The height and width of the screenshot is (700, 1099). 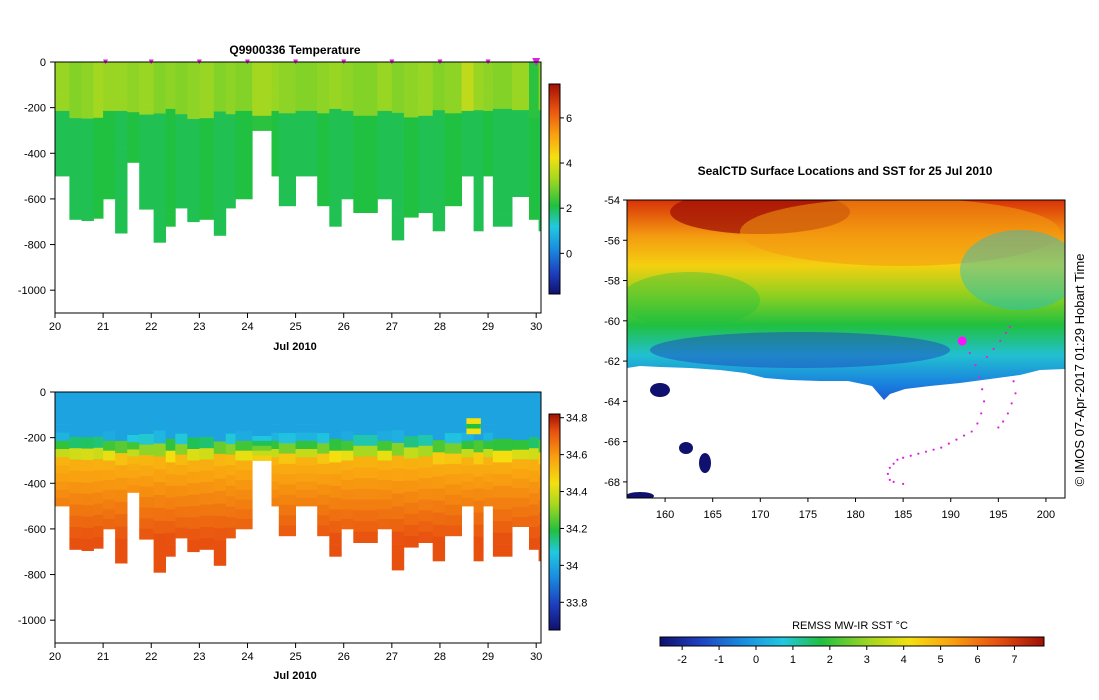 I want to click on salinity-colorbar-ticks: 33.8 34 34.2 34.4 34.6 34.8, so click(x=573, y=511).